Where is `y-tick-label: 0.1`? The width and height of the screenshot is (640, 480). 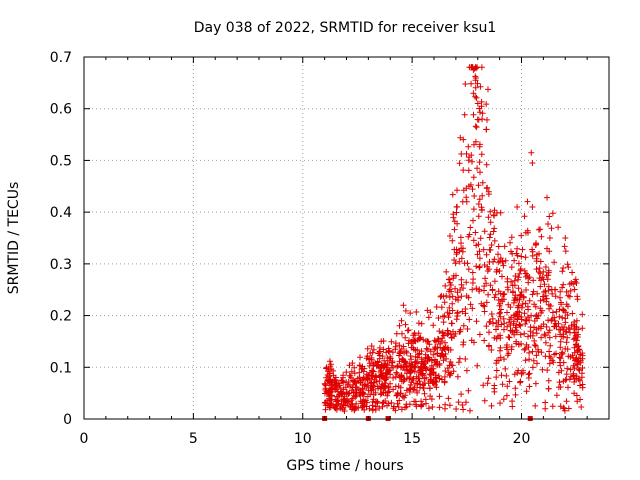 y-tick-label: 0.1 is located at coordinates (61, 368).